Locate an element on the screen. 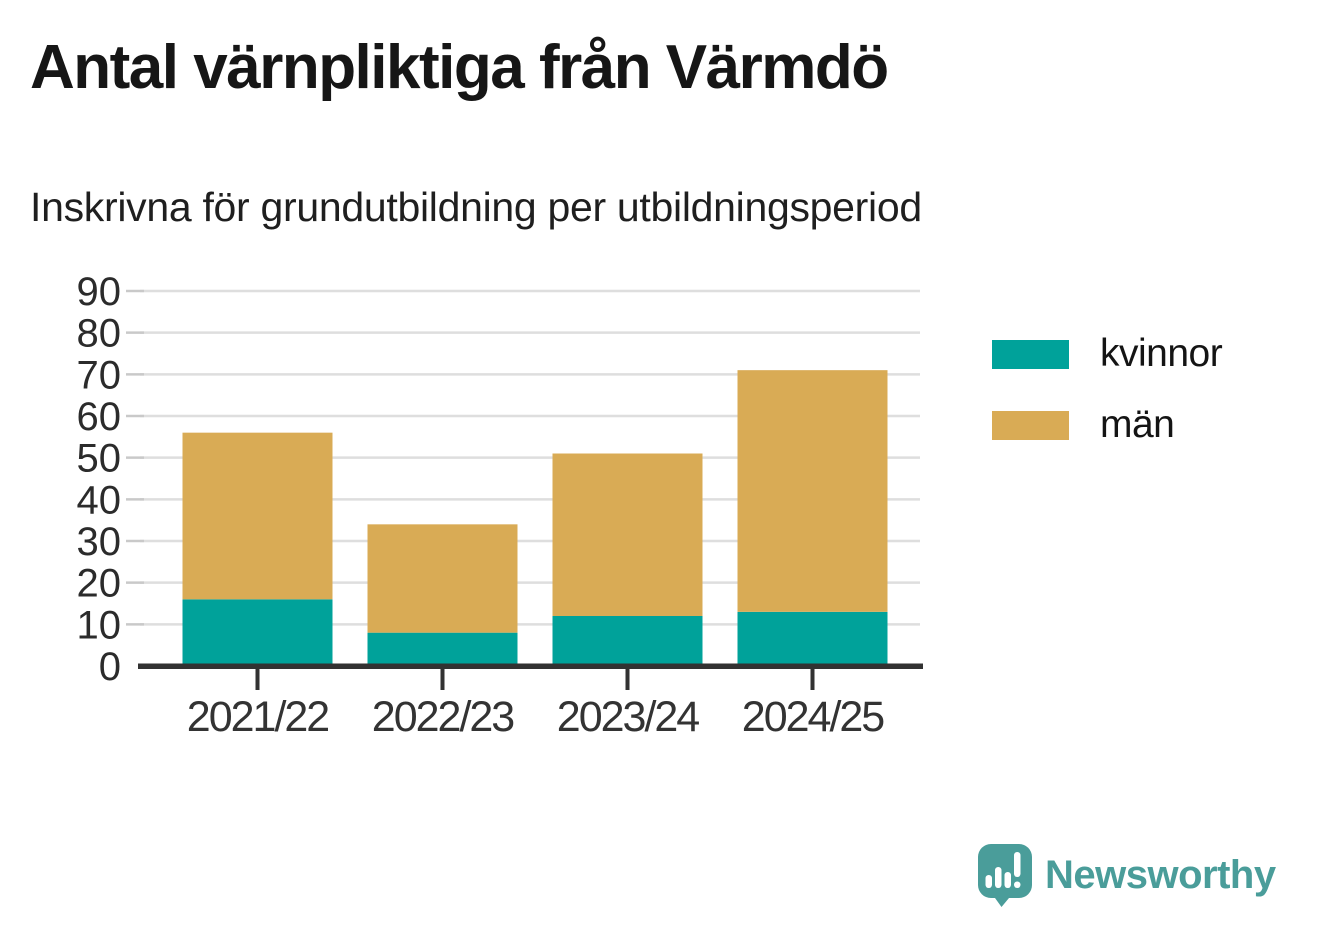 The image size is (1322, 939). bar-segment-män-2021/22 is located at coordinates (257, 516).